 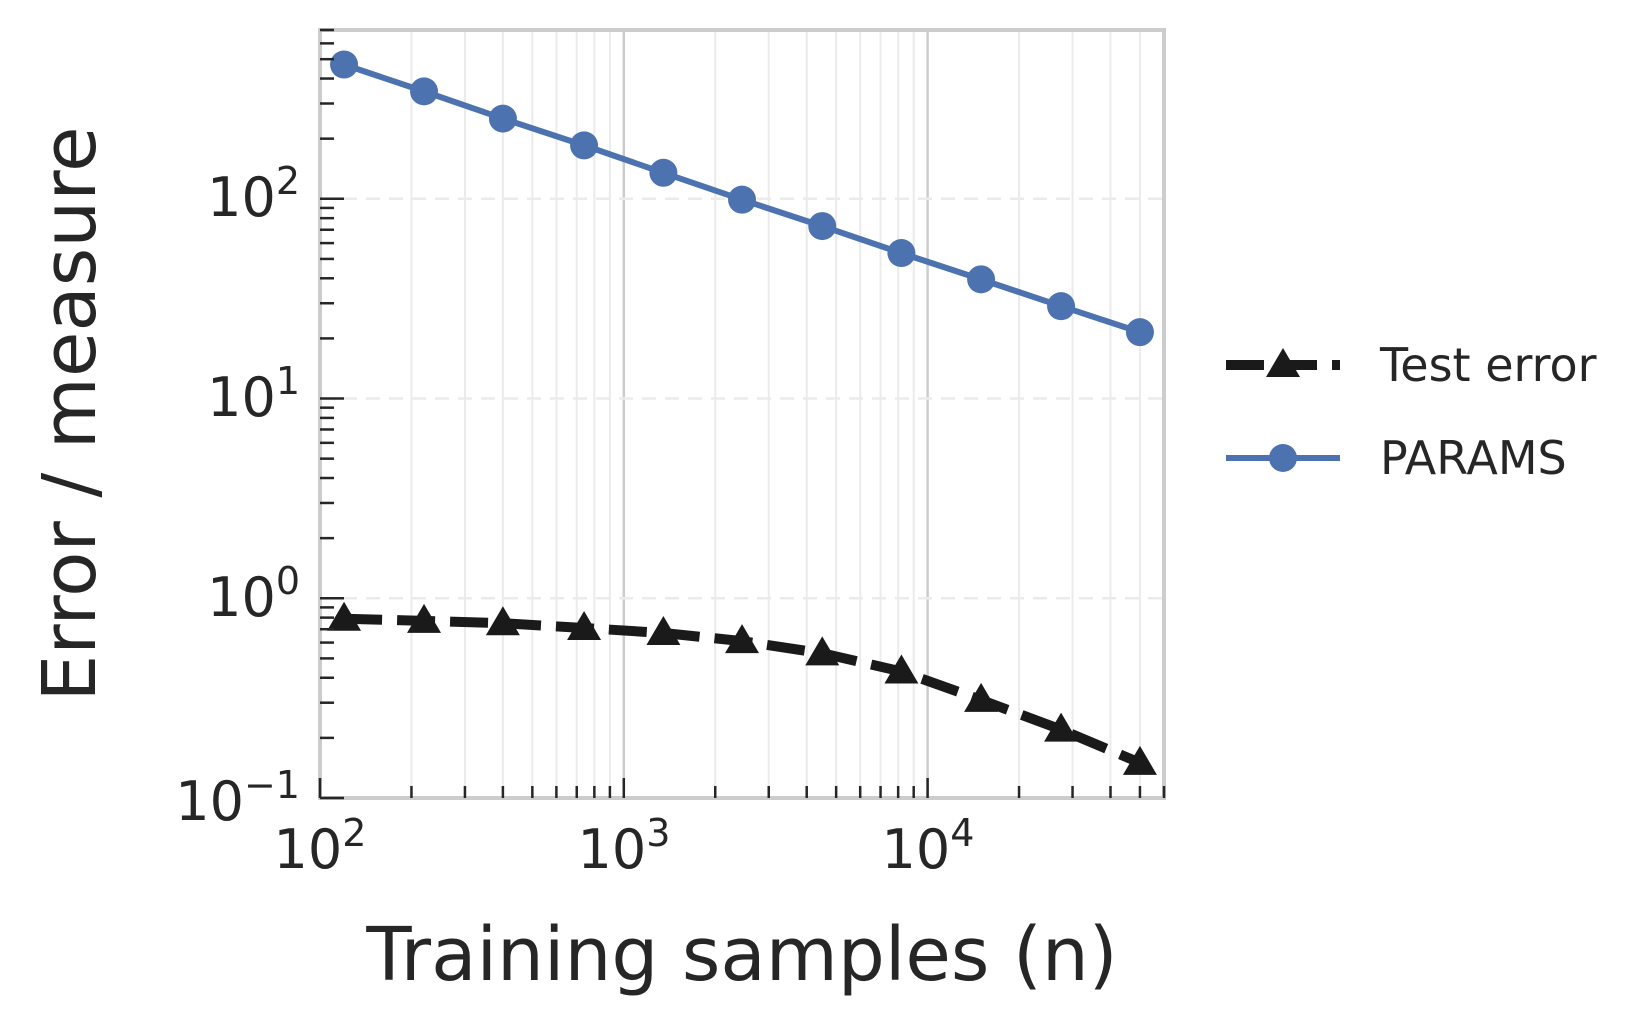 What do you see at coordinates (253, 394) in the screenshot?
I see `y-tick-label-2: 10¹` at bounding box center [253, 394].